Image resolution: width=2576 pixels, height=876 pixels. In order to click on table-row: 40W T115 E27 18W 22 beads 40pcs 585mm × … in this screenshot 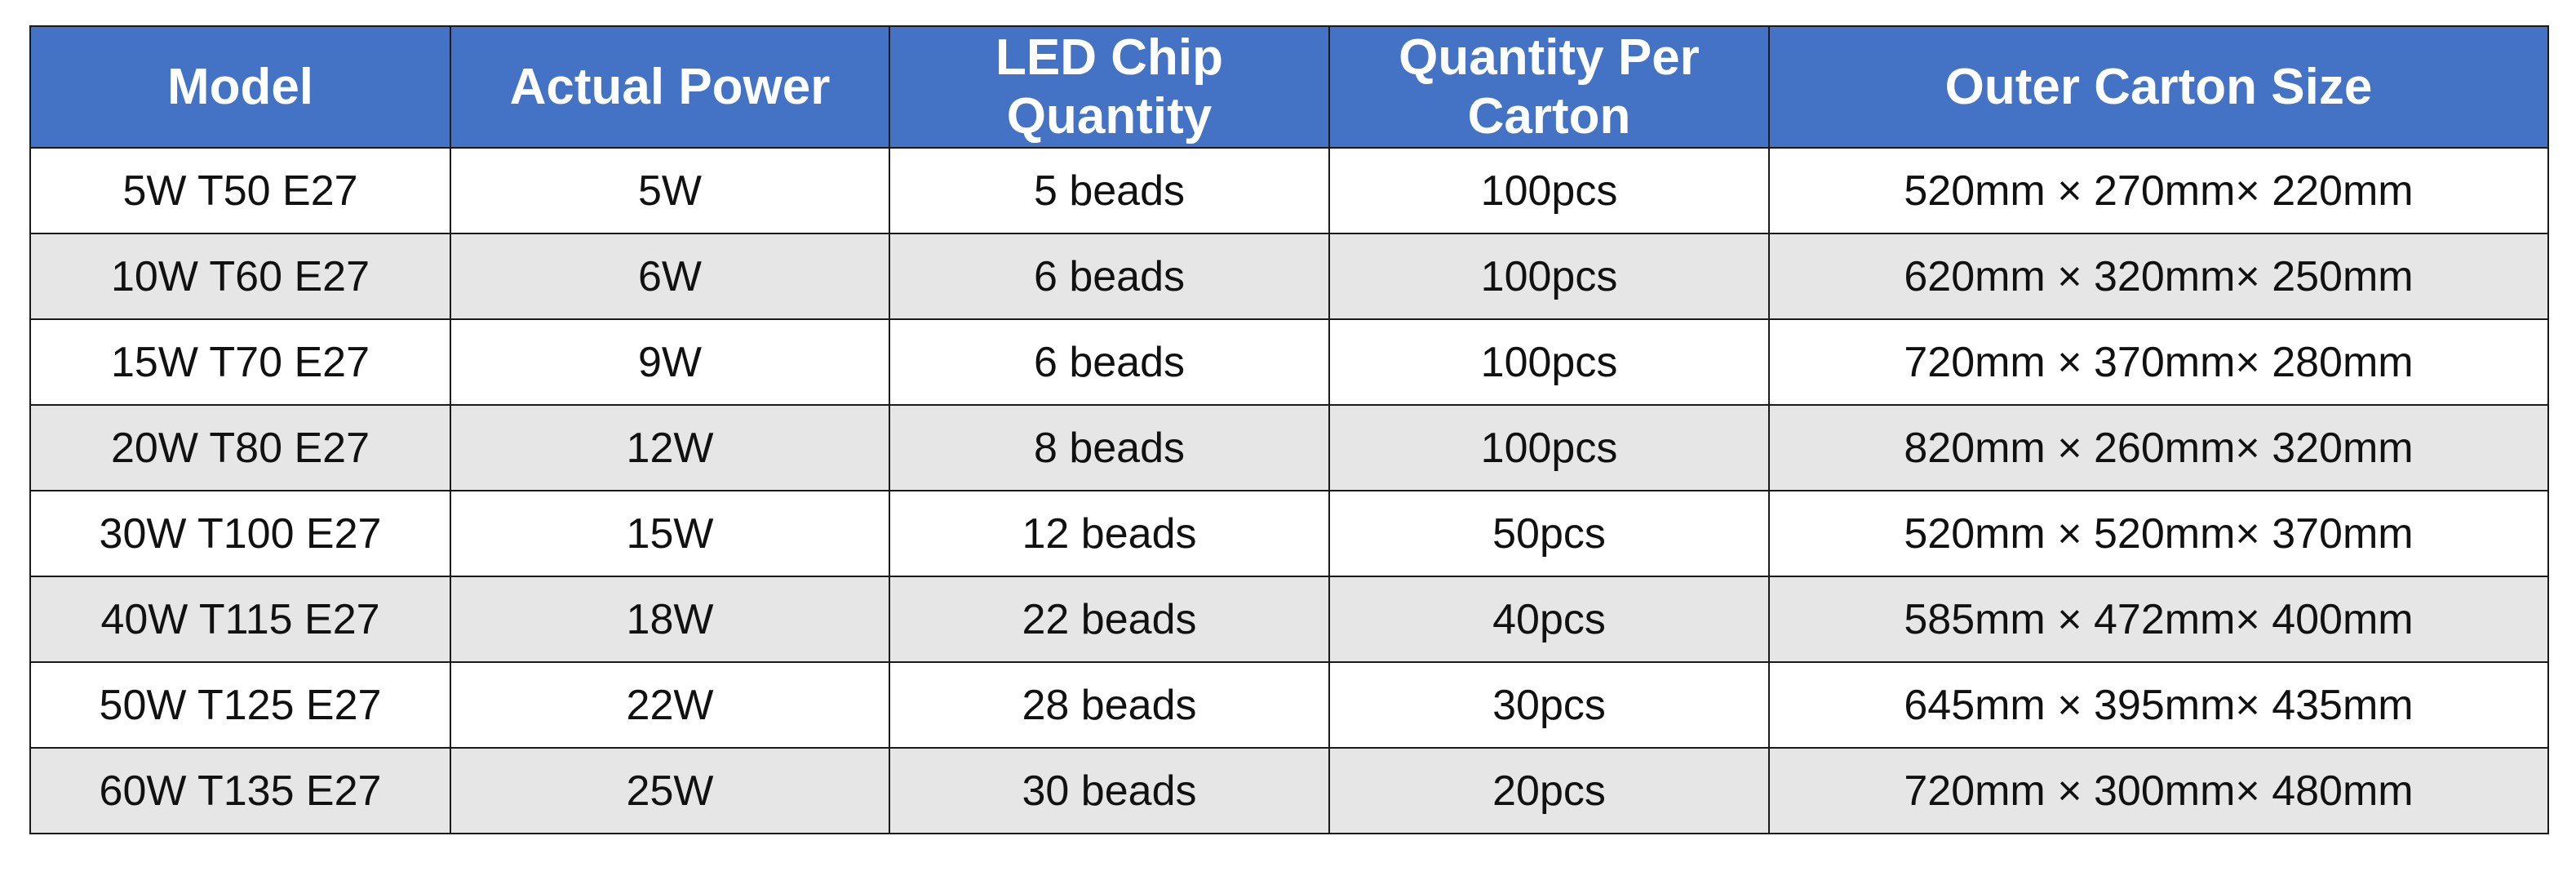, I will do `click(1289, 619)`.